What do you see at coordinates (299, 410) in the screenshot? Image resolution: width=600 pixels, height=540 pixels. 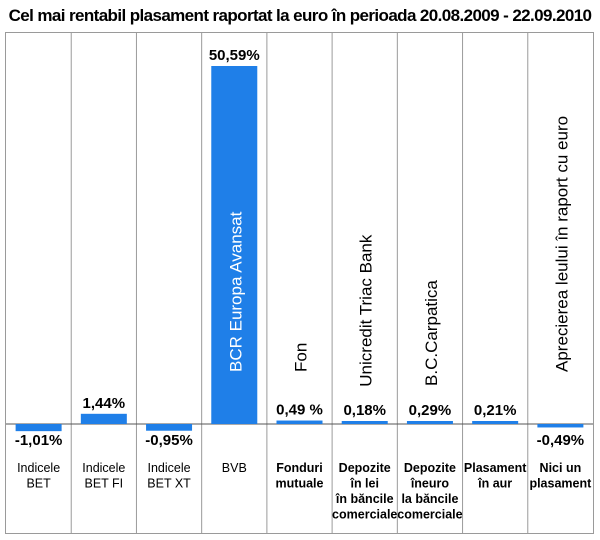 I see `value-label: 0,49 %` at bounding box center [299, 410].